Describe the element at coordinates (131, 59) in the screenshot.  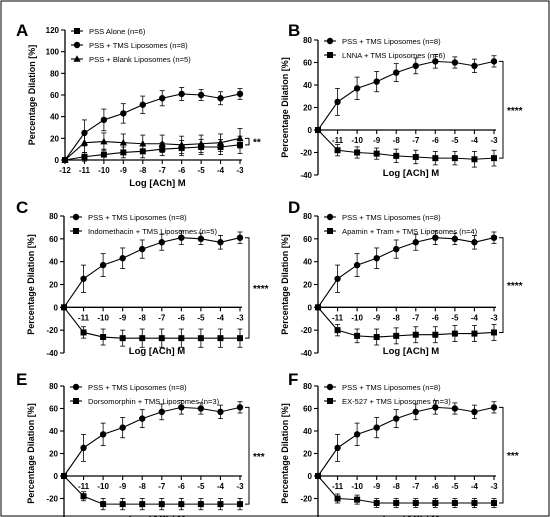
I see `legend-entry: PSS + Blank Liposomes (n=5)` at that location.